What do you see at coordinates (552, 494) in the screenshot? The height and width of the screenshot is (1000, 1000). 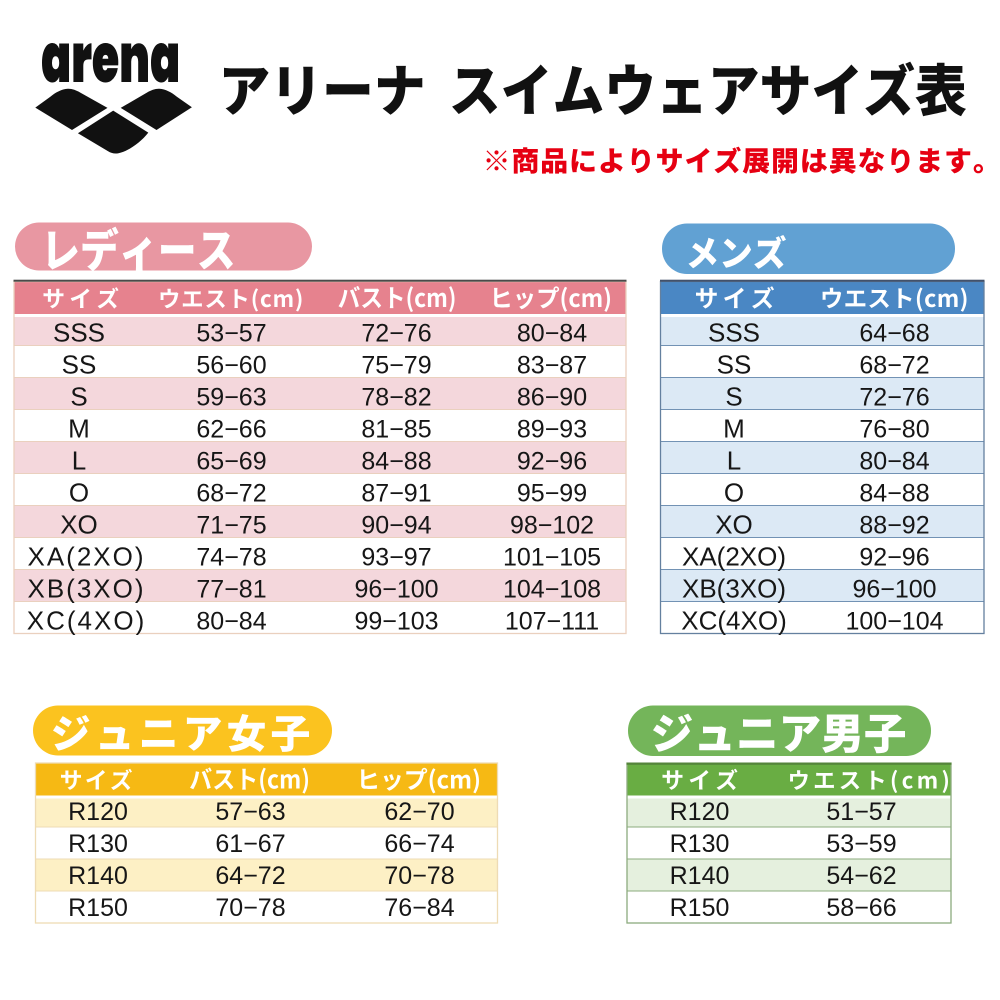 I see `svg-text: 95−99` at bounding box center [552, 494].